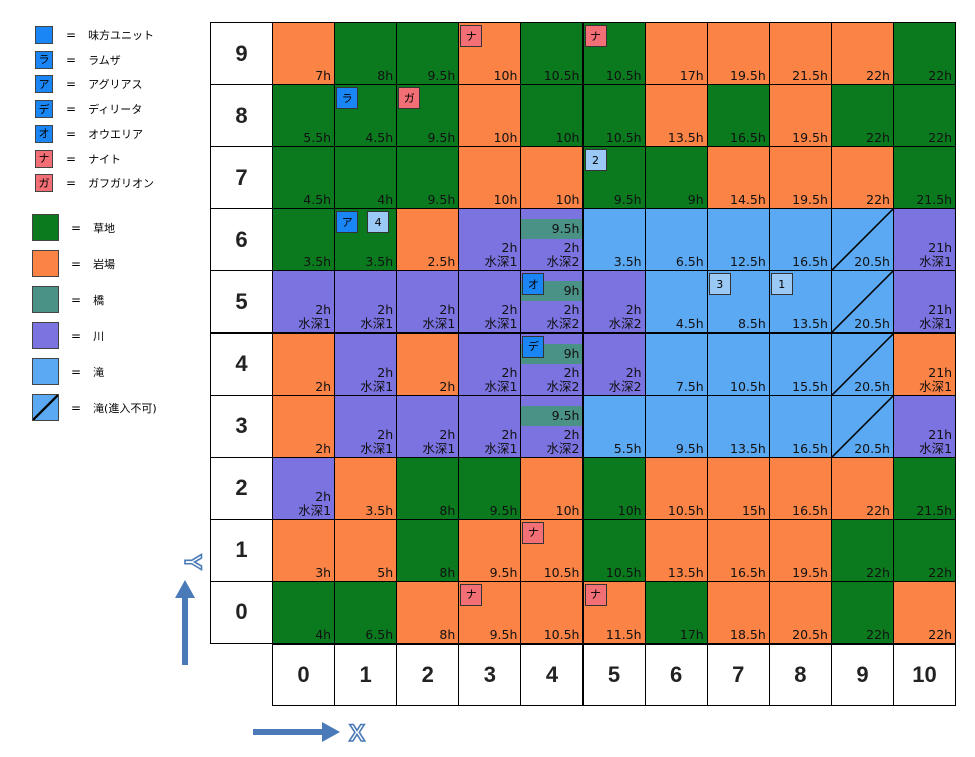  I want to click on map-cell-6-2: 10.5h, so click(676, 488).